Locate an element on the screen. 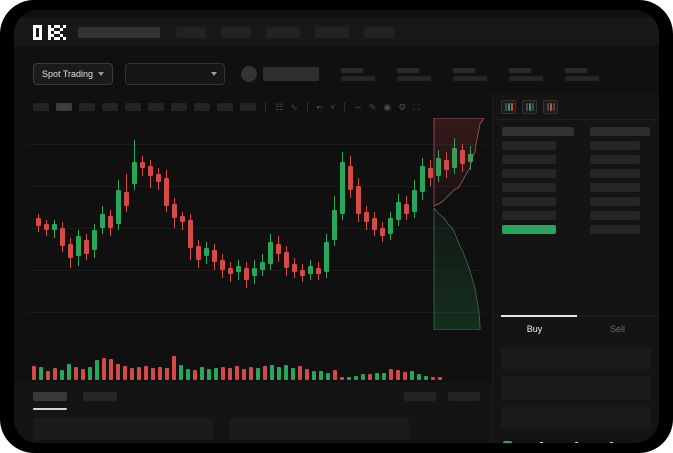 This screenshot has width=673, height=453. spot-trading-dropdown: Spot Trading is located at coordinates (73, 74).